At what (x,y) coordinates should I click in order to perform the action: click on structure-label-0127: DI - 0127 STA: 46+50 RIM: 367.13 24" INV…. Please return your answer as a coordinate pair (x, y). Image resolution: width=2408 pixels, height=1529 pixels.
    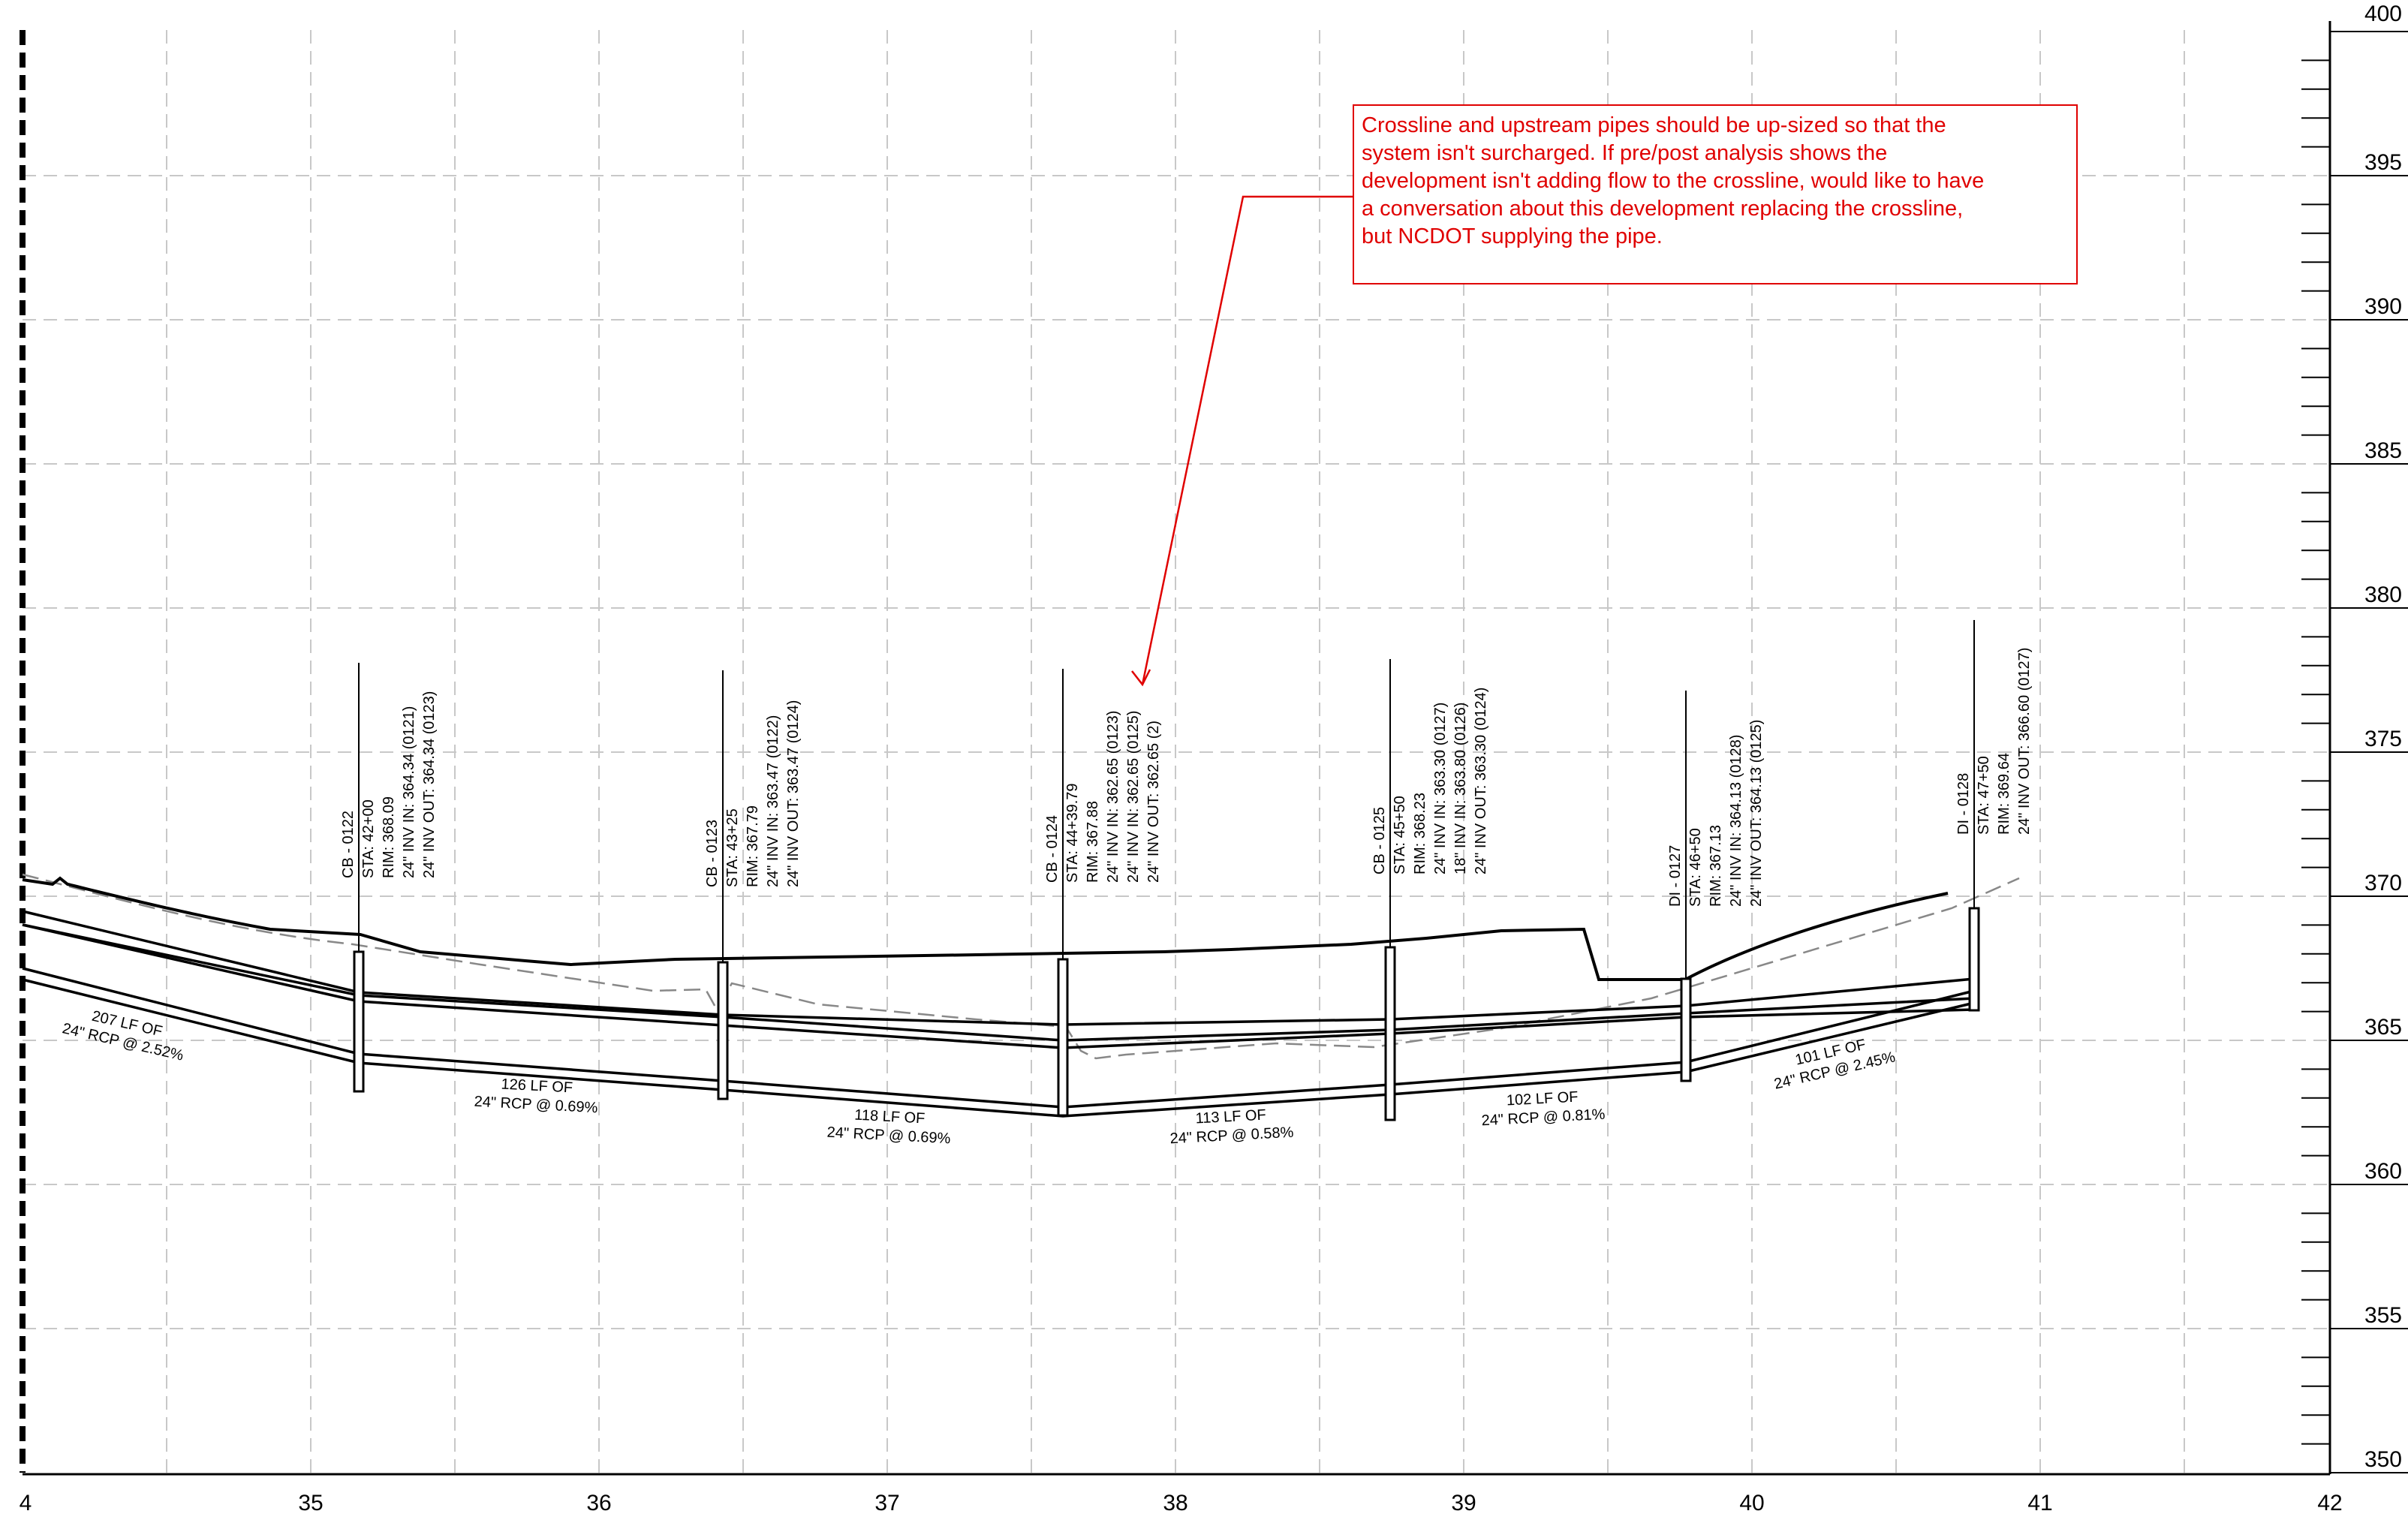
    Looking at the image, I should click on (1716, 813).